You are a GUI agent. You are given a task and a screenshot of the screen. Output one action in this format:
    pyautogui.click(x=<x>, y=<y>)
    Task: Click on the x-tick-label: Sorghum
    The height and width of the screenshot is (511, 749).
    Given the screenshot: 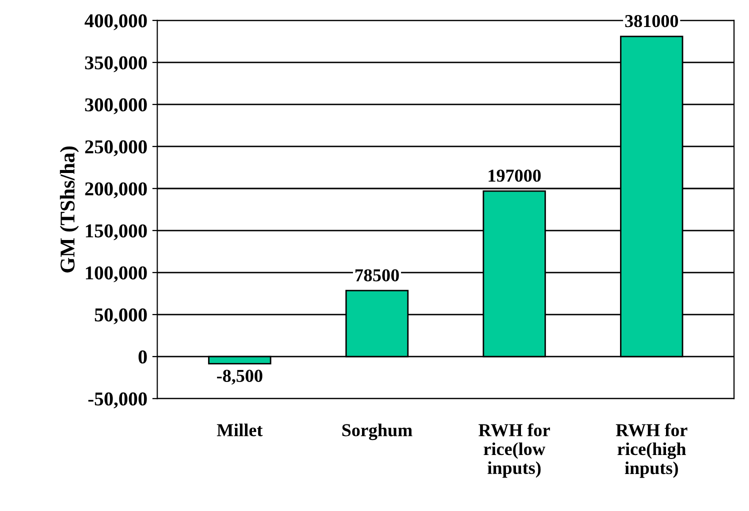 What is the action you would take?
    pyautogui.click(x=377, y=432)
    